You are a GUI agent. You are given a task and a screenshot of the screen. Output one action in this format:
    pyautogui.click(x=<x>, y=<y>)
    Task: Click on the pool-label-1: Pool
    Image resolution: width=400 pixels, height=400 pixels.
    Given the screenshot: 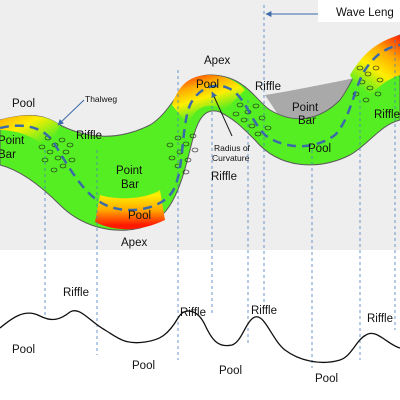 What is the action you would take?
    pyautogui.click(x=23, y=104)
    